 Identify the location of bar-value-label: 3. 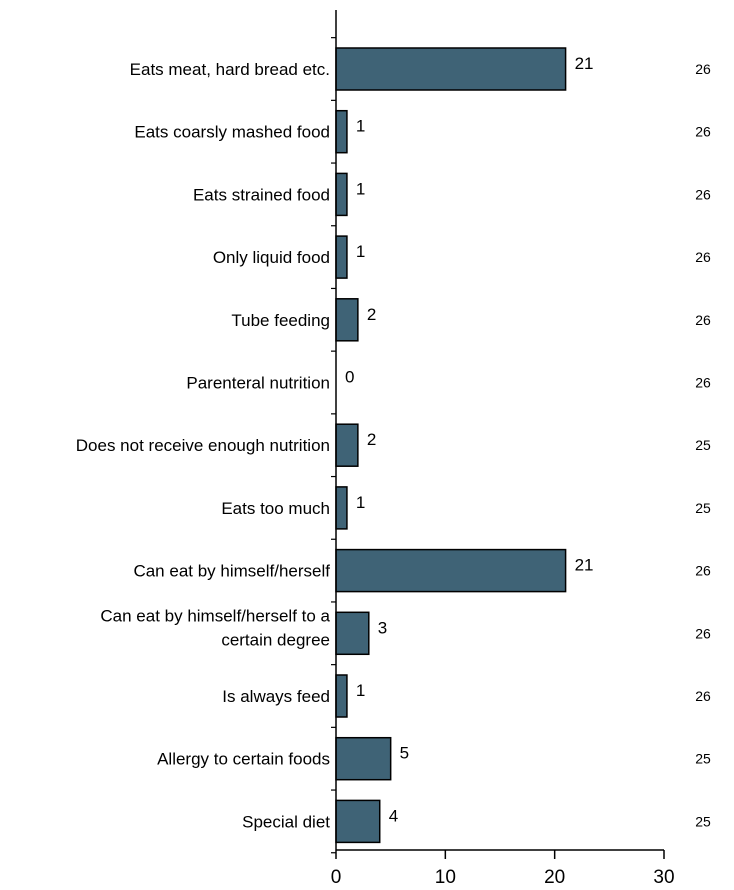
(382, 627).